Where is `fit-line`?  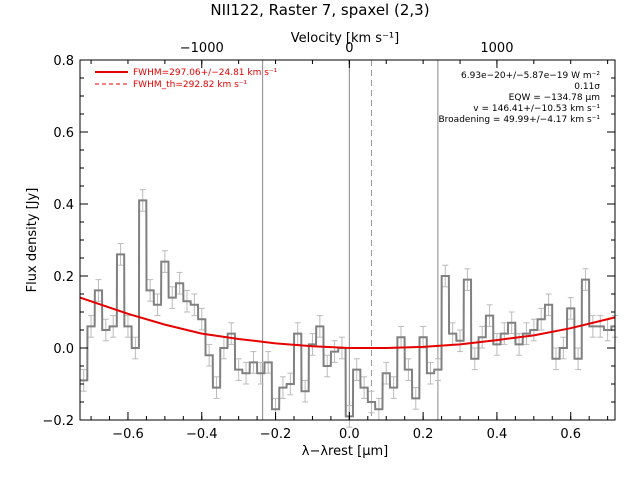
fit-line is located at coordinates (347, 322).